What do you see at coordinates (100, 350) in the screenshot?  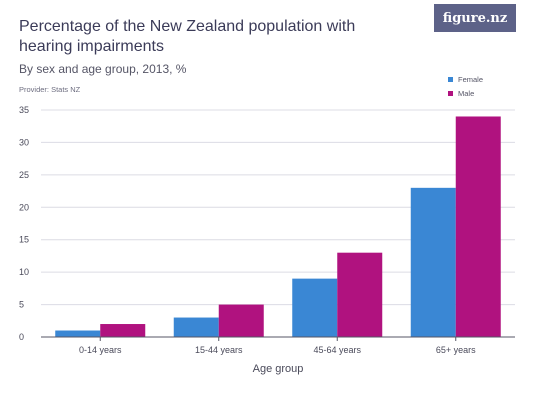 I see `x-tick-label: 0-14 years` at bounding box center [100, 350].